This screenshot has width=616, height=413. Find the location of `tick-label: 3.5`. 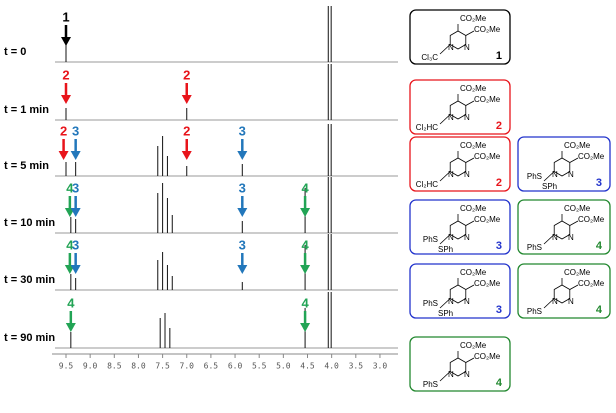

tick-label: 3.5 is located at coordinates (356, 366).